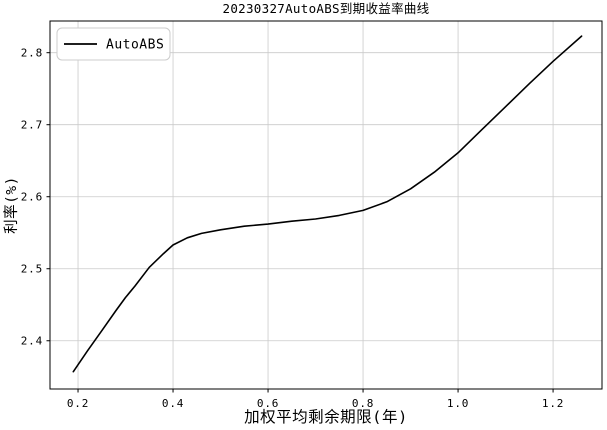 The image size is (607, 430). What do you see at coordinates (32, 341) in the screenshot?
I see `y-tick-label: 2.4` at bounding box center [32, 341].